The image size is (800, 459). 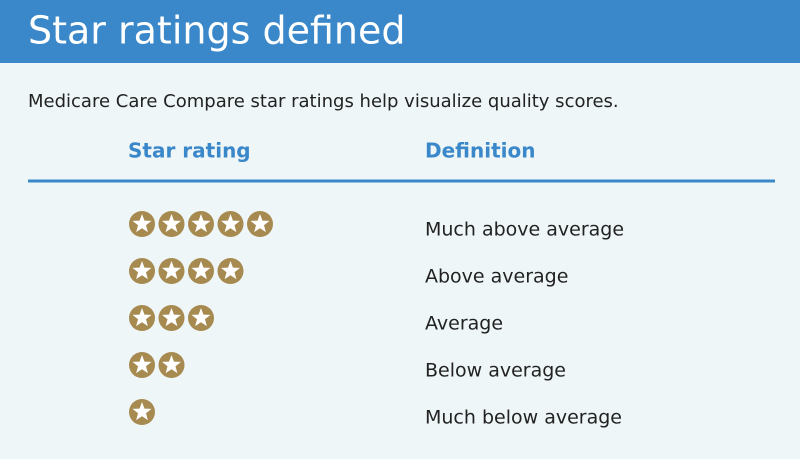 What do you see at coordinates (189, 151) in the screenshot?
I see `column-header: Star rating` at bounding box center [189, 151].